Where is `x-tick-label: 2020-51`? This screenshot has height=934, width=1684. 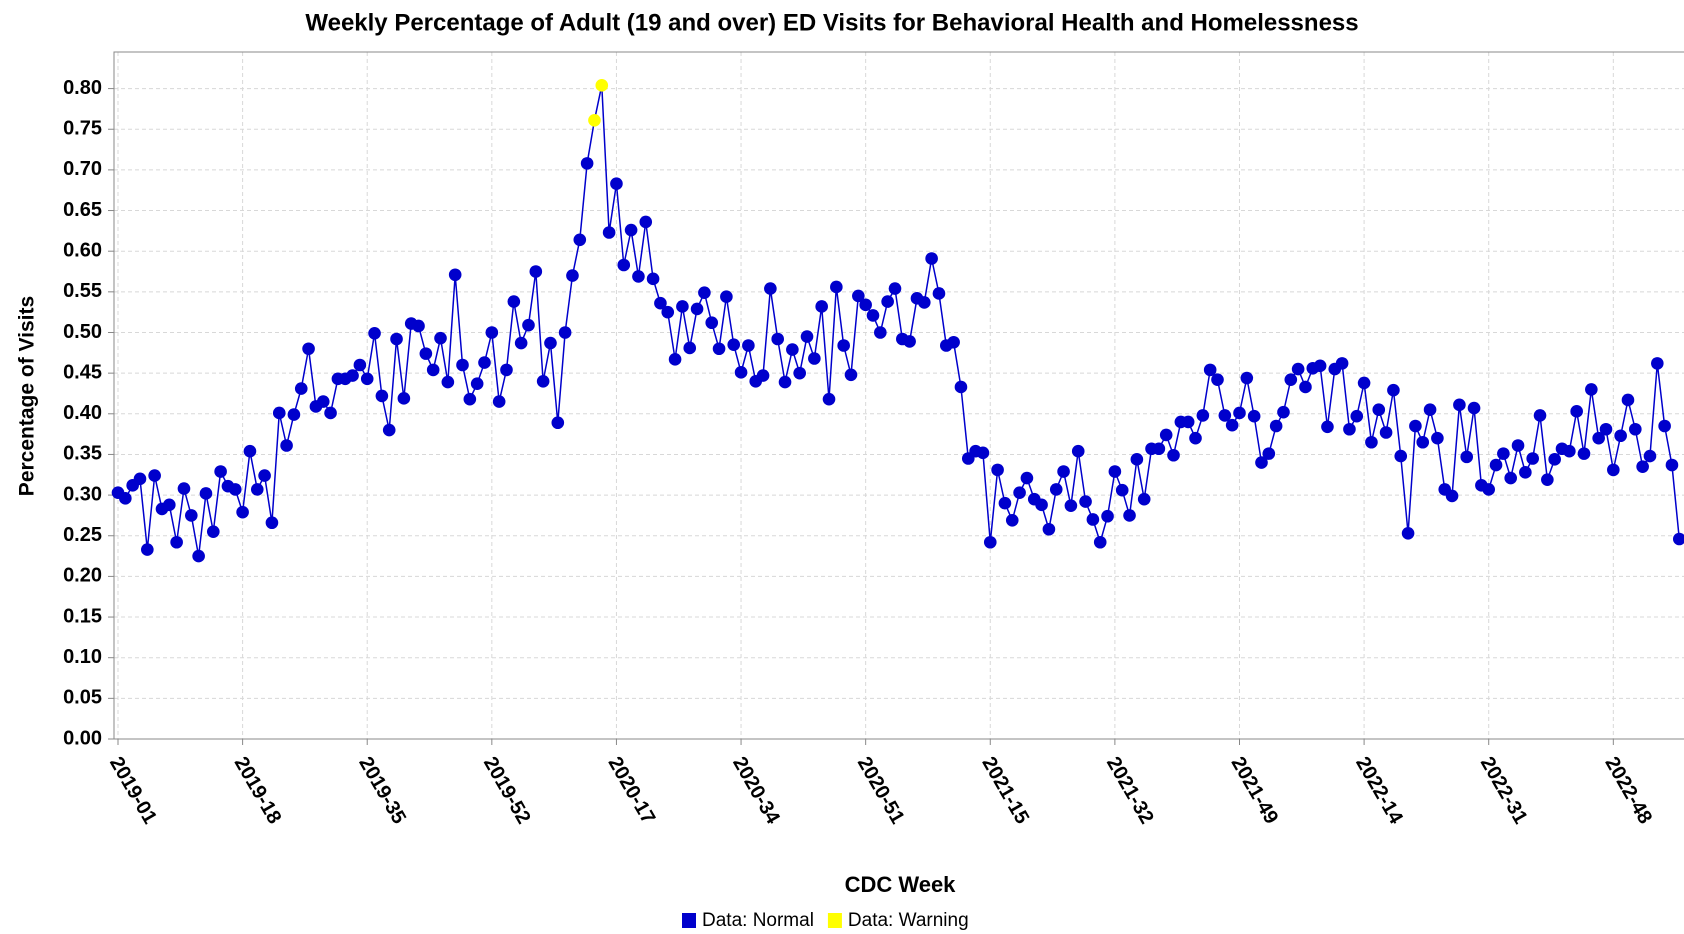 x-tick-label: 2020-51 is located at coordinates (881, 790).